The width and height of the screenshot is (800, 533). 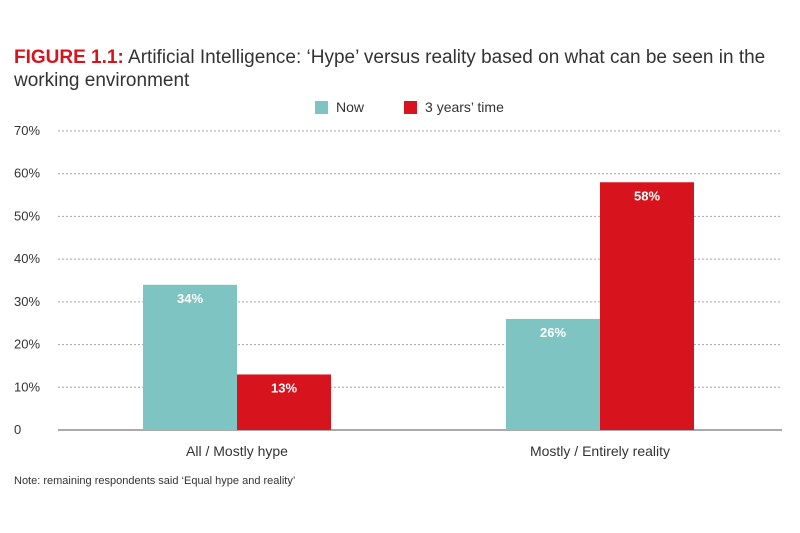 I want to click on chart-legend: Now 3 years’ time, so click(x=429, y=107).